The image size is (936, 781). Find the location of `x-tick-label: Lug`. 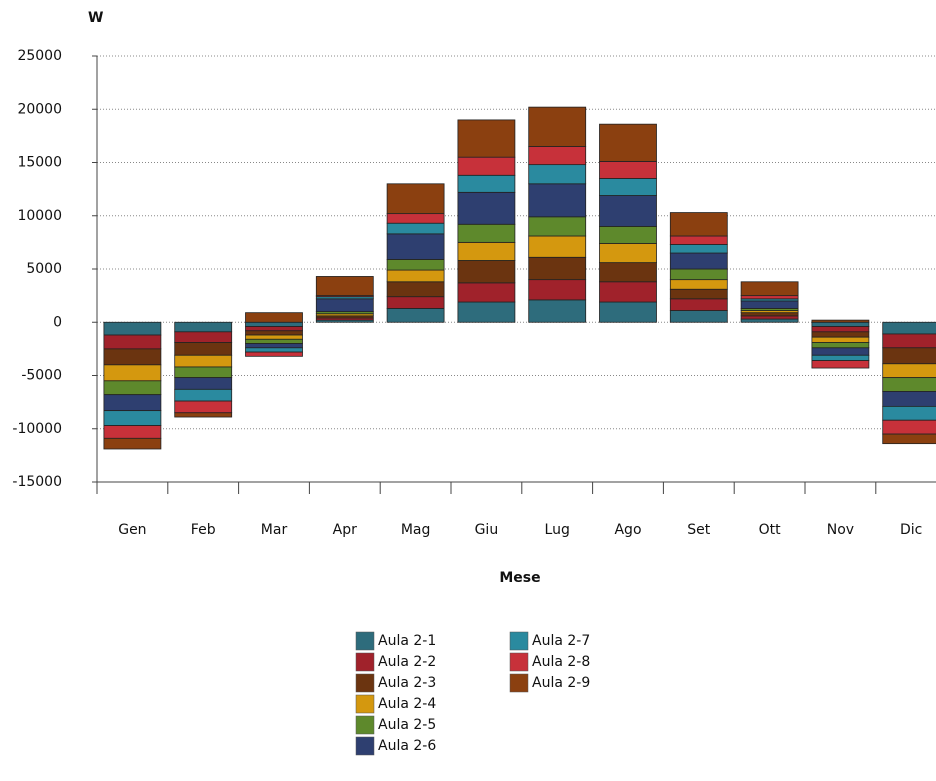

x-tick-label: Lug is located at coordinates (557, 530).